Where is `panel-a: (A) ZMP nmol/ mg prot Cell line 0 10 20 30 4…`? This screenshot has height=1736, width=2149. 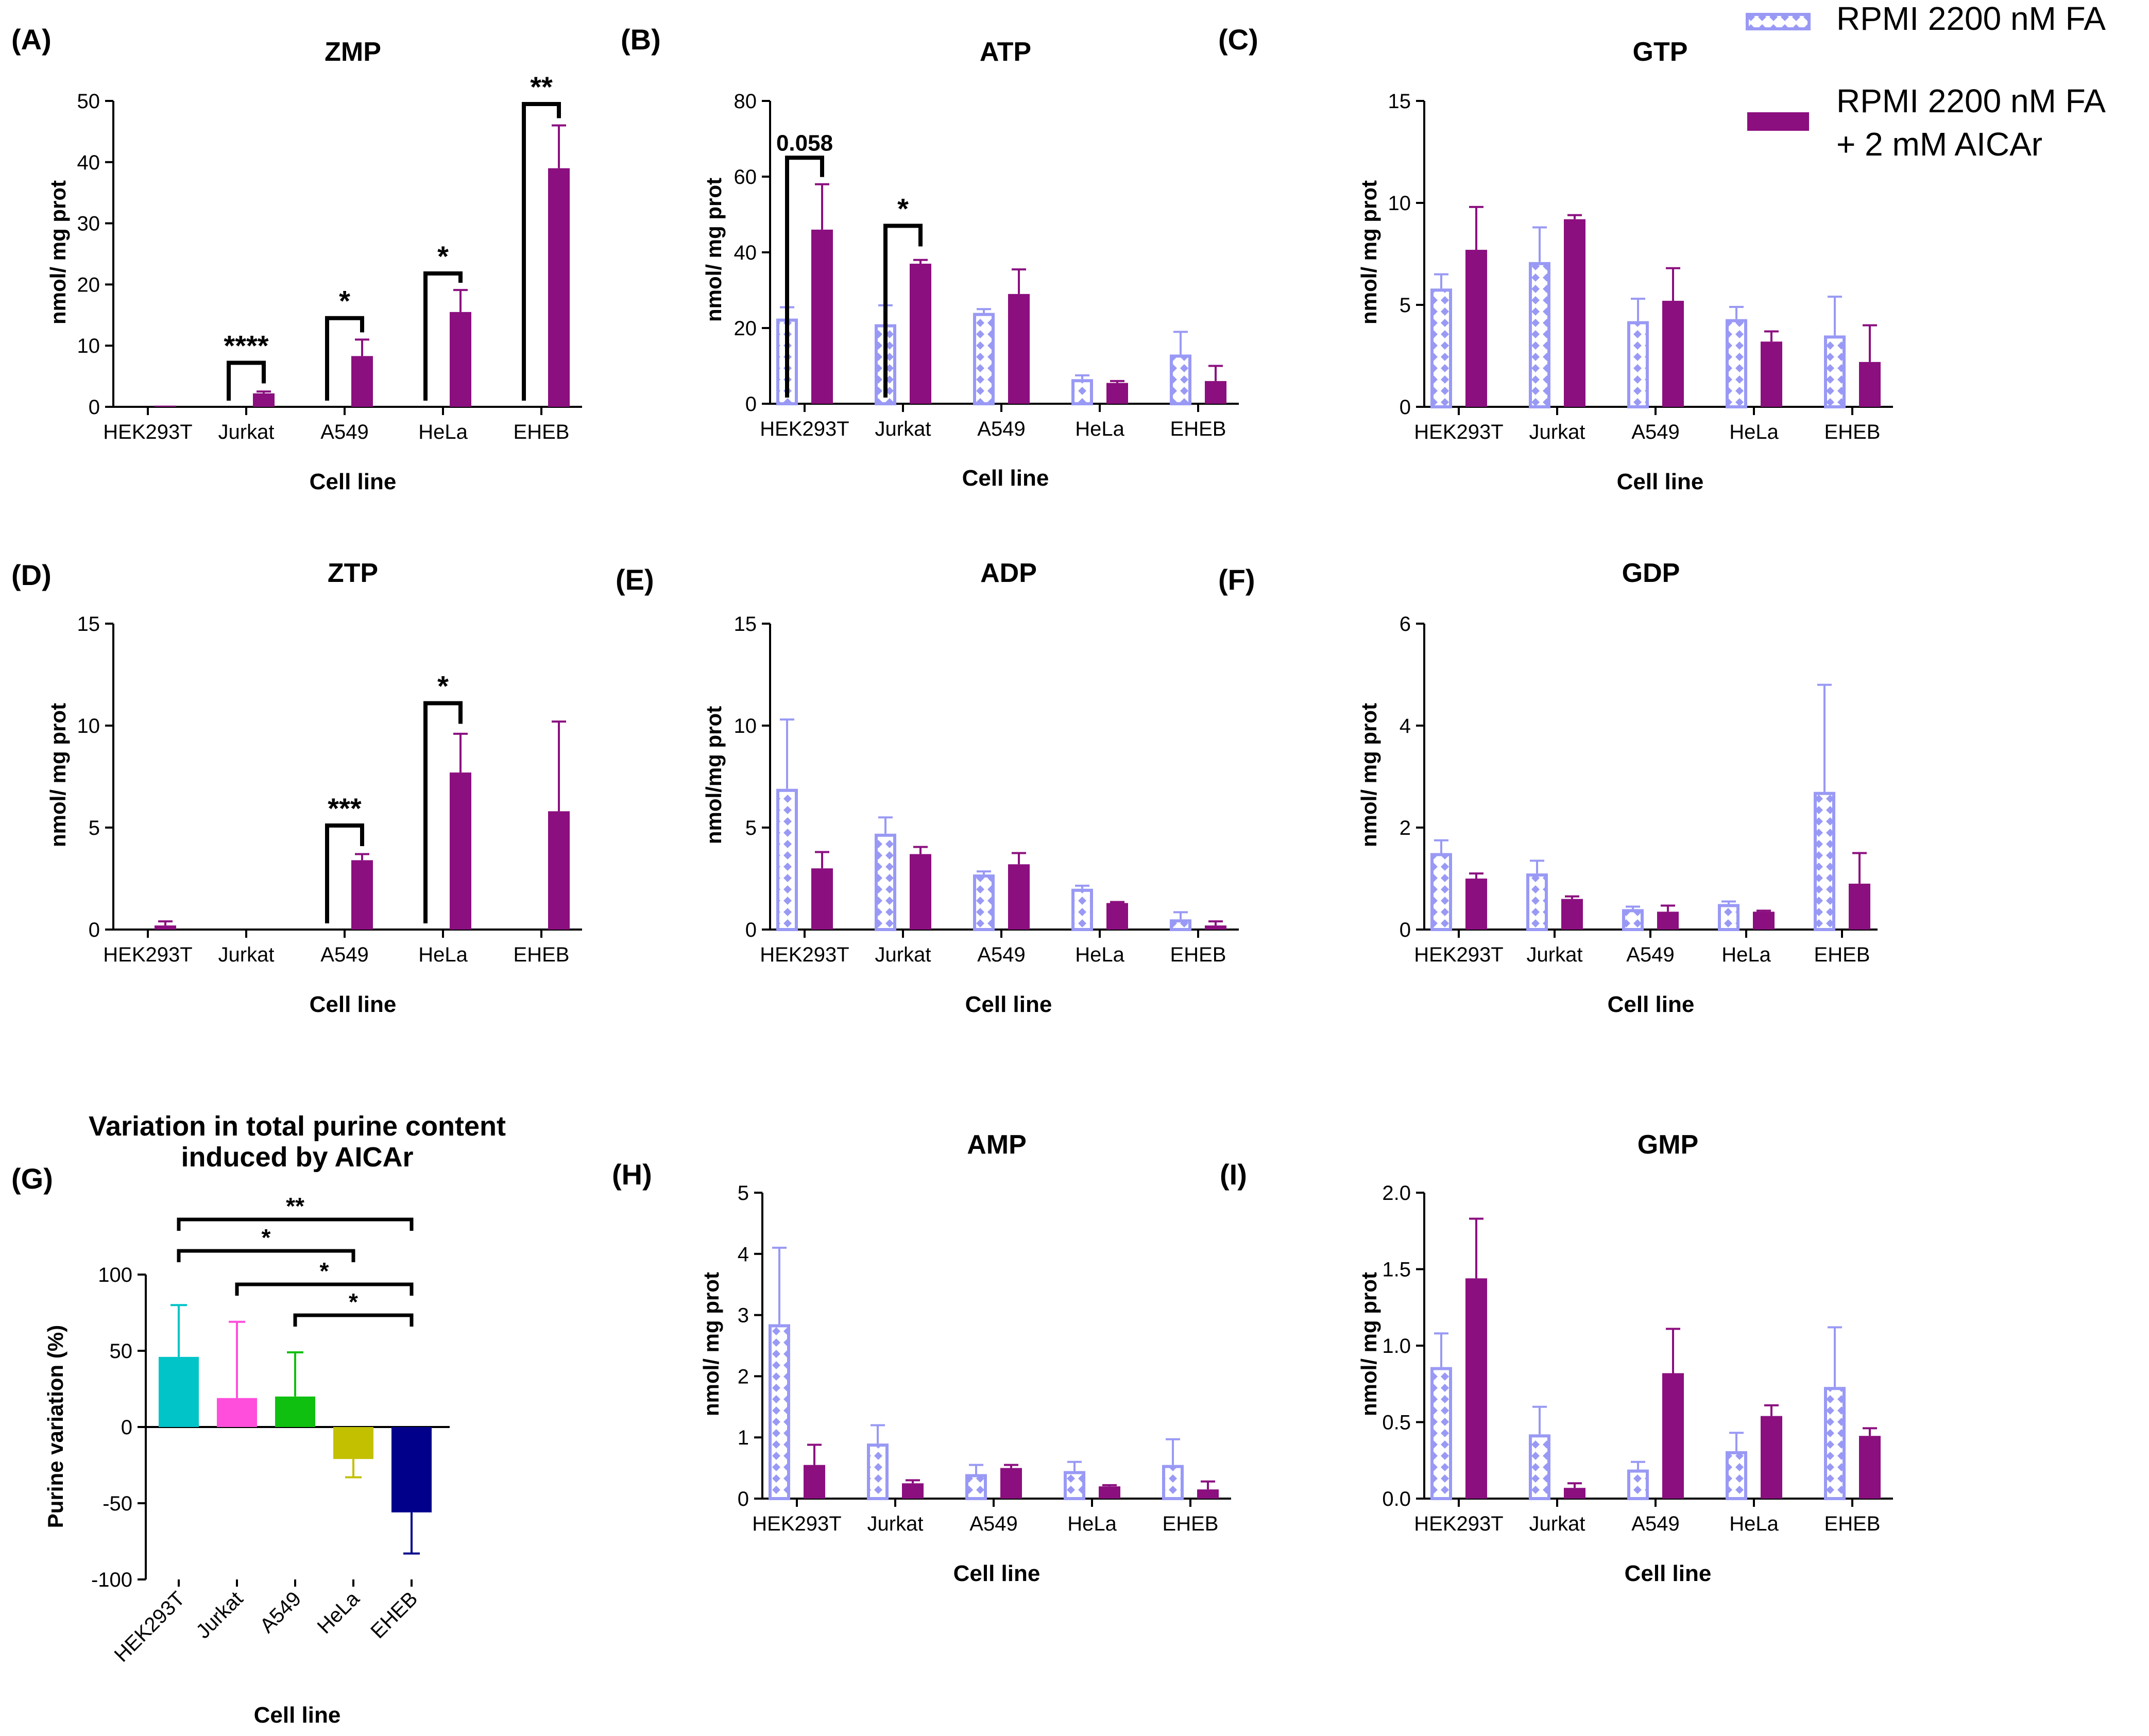 panel-a: (A) ZMP nmol/ mg prot Cell line 0 10 20 30 4… is located at coordinates (296, 259).